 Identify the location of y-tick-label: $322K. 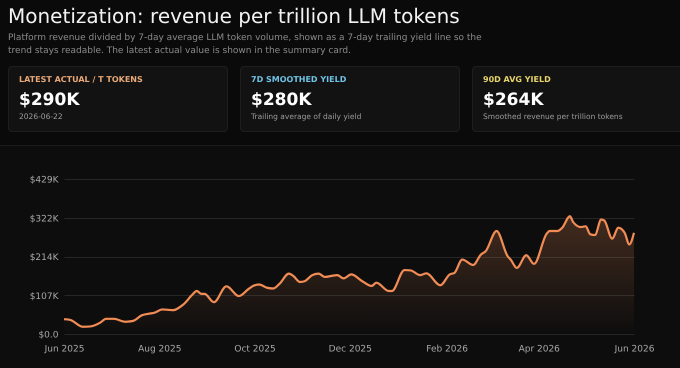
(45, 219).